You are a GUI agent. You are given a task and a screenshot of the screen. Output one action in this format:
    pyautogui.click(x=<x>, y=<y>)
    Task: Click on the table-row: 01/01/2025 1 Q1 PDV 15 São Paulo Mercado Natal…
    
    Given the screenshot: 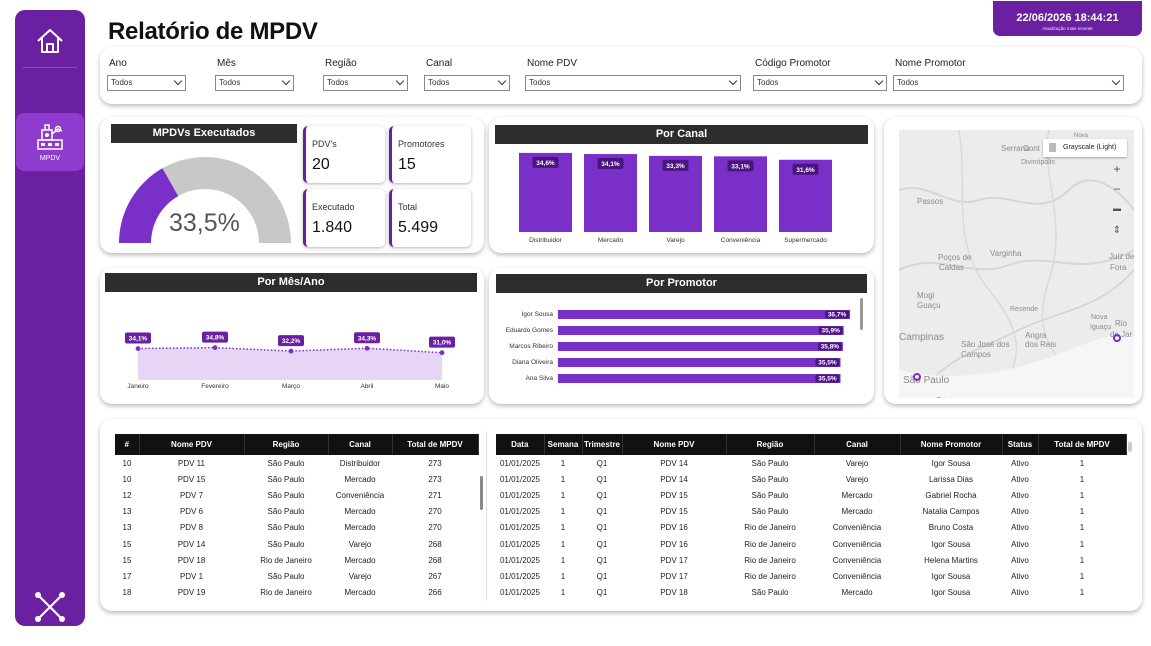 What is the action you would take?
    pyautogui.click(x=811, y=512)
    